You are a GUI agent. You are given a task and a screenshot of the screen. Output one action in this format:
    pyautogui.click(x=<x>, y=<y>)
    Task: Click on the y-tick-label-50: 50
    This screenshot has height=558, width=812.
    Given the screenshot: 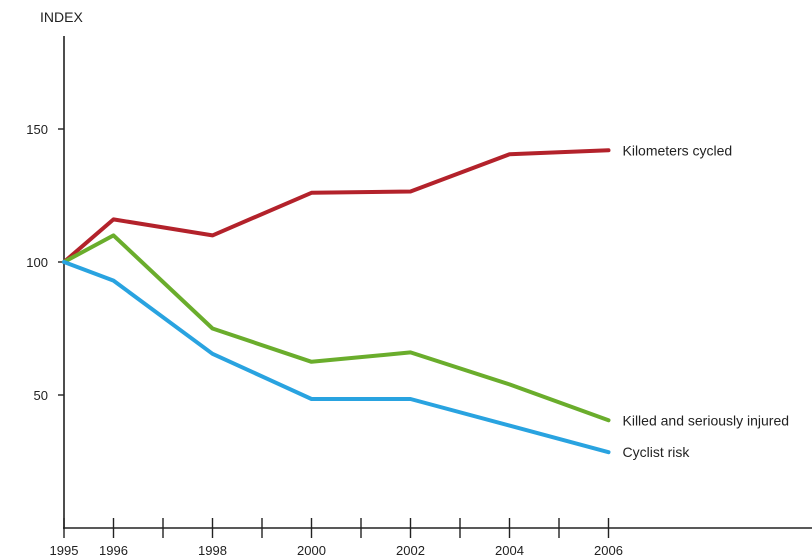 What is the action you would take?
    pyautogui.click(x=41, y=395)
    